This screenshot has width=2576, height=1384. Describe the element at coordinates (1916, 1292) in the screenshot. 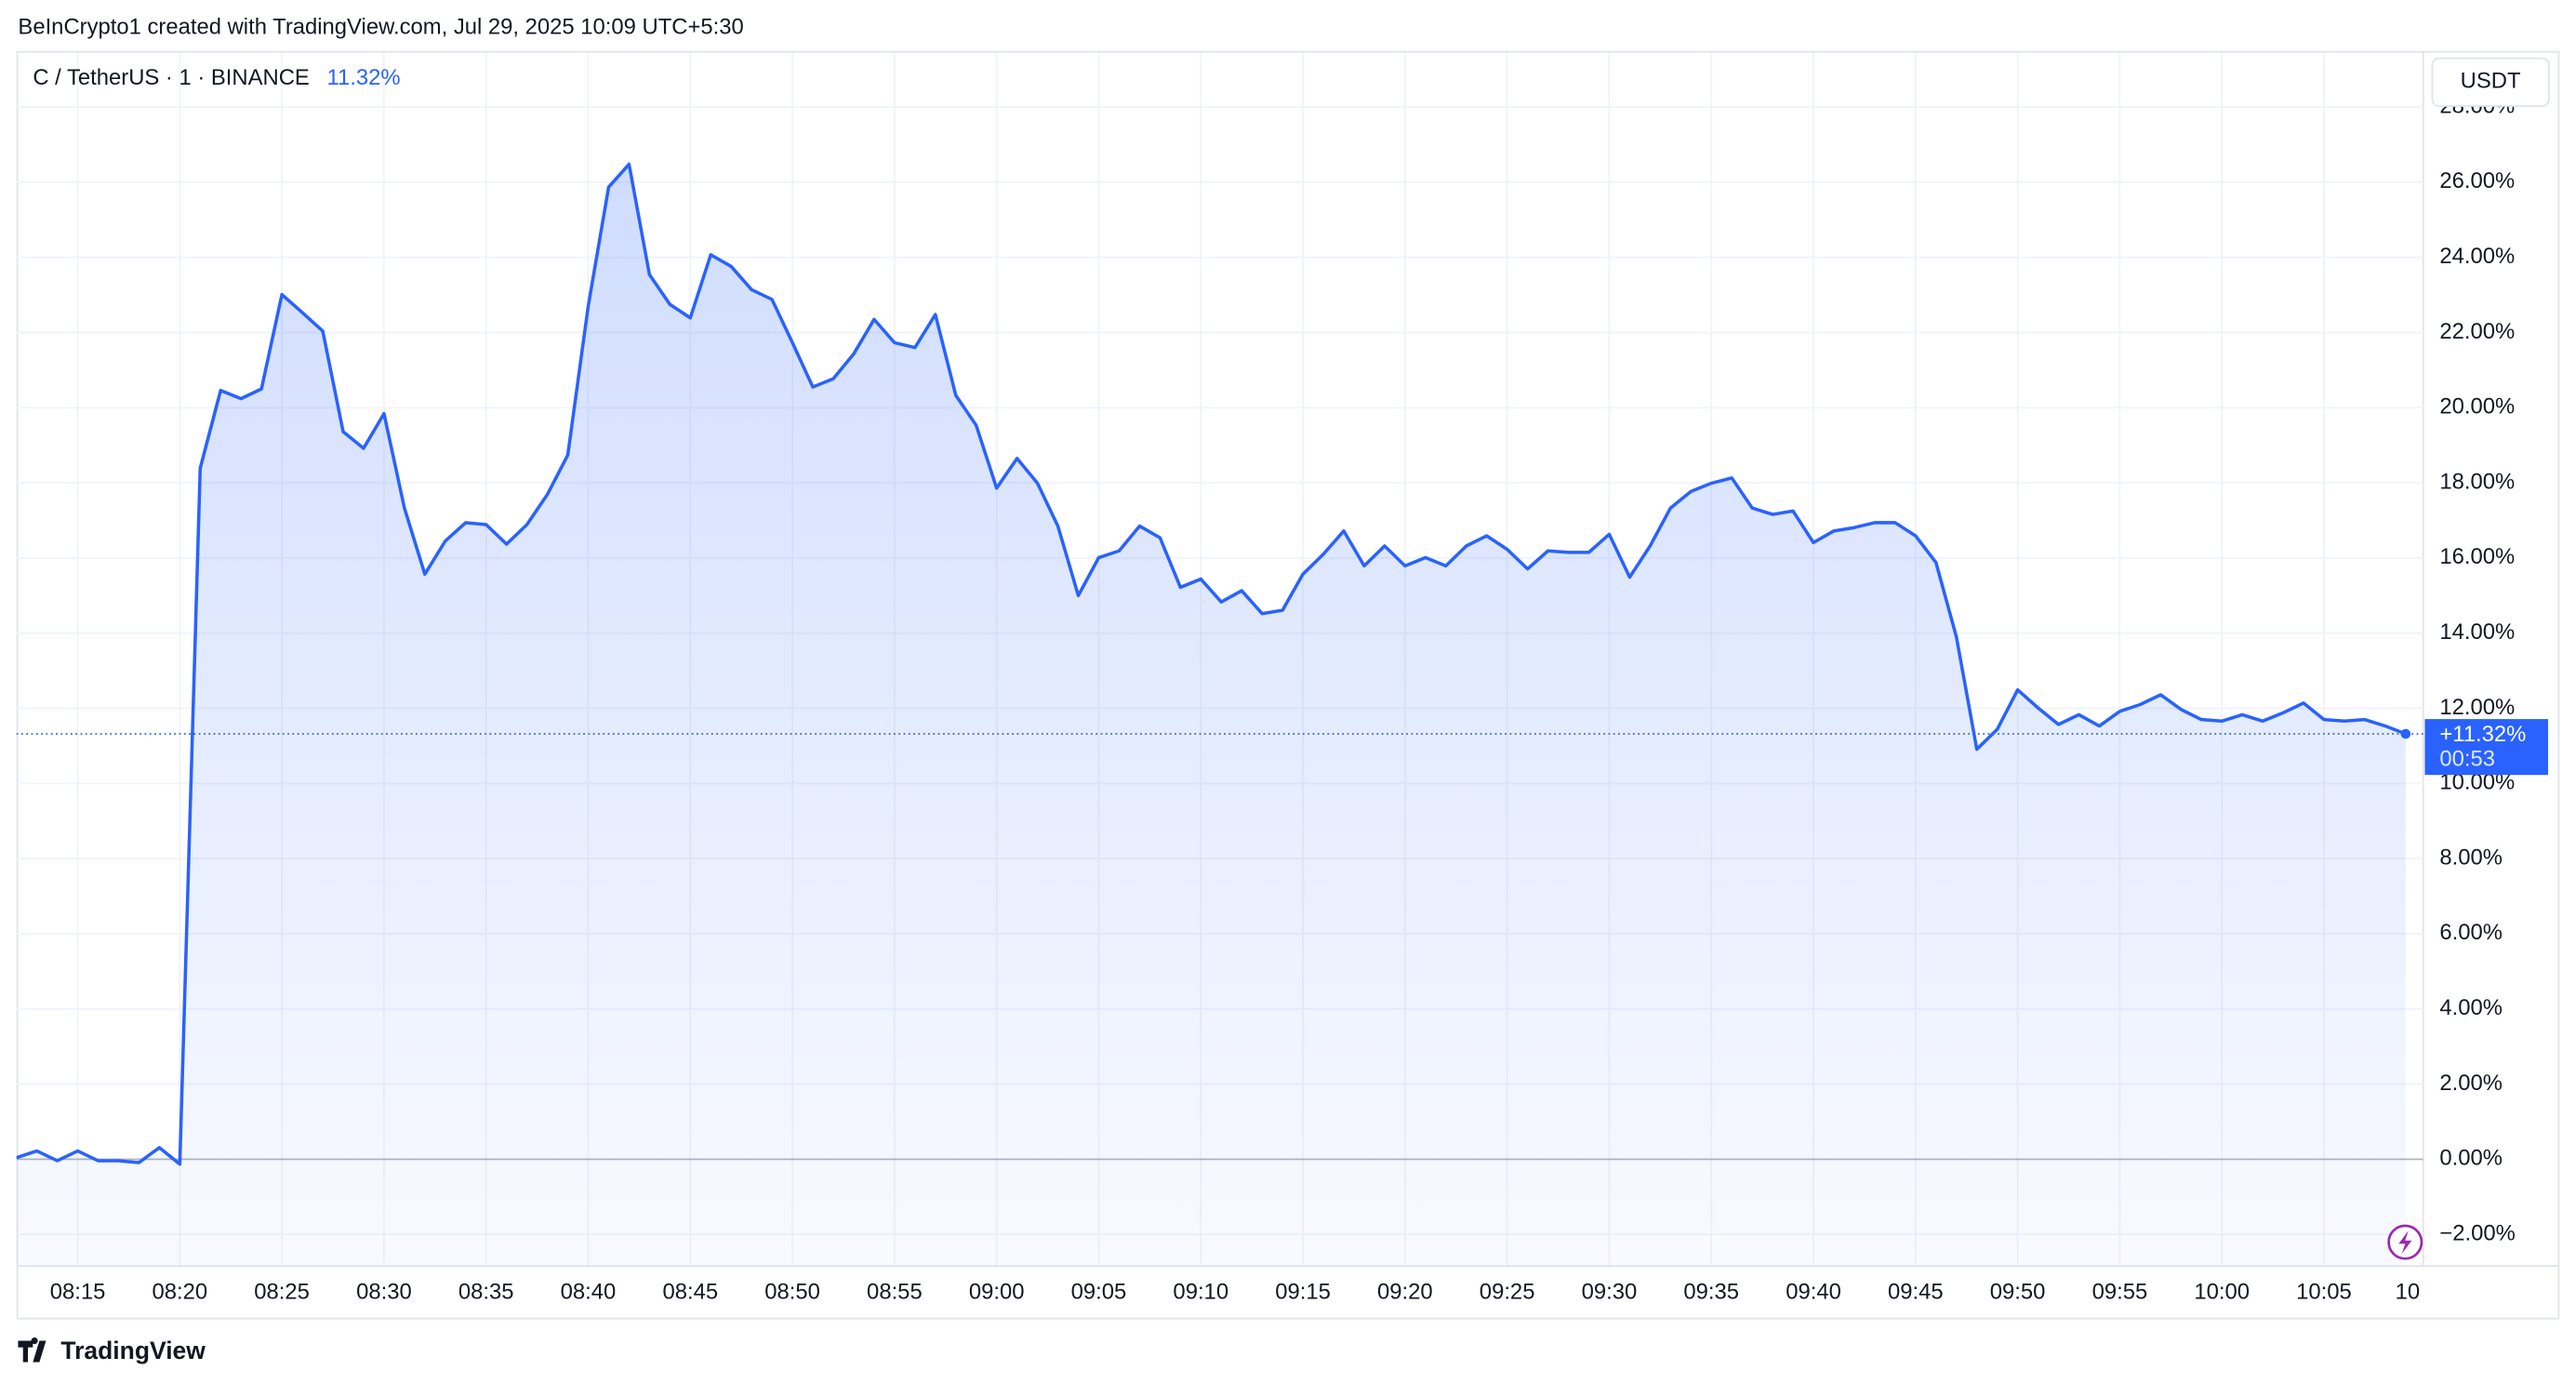

I see `x-tick-label: 09:45` at that location.